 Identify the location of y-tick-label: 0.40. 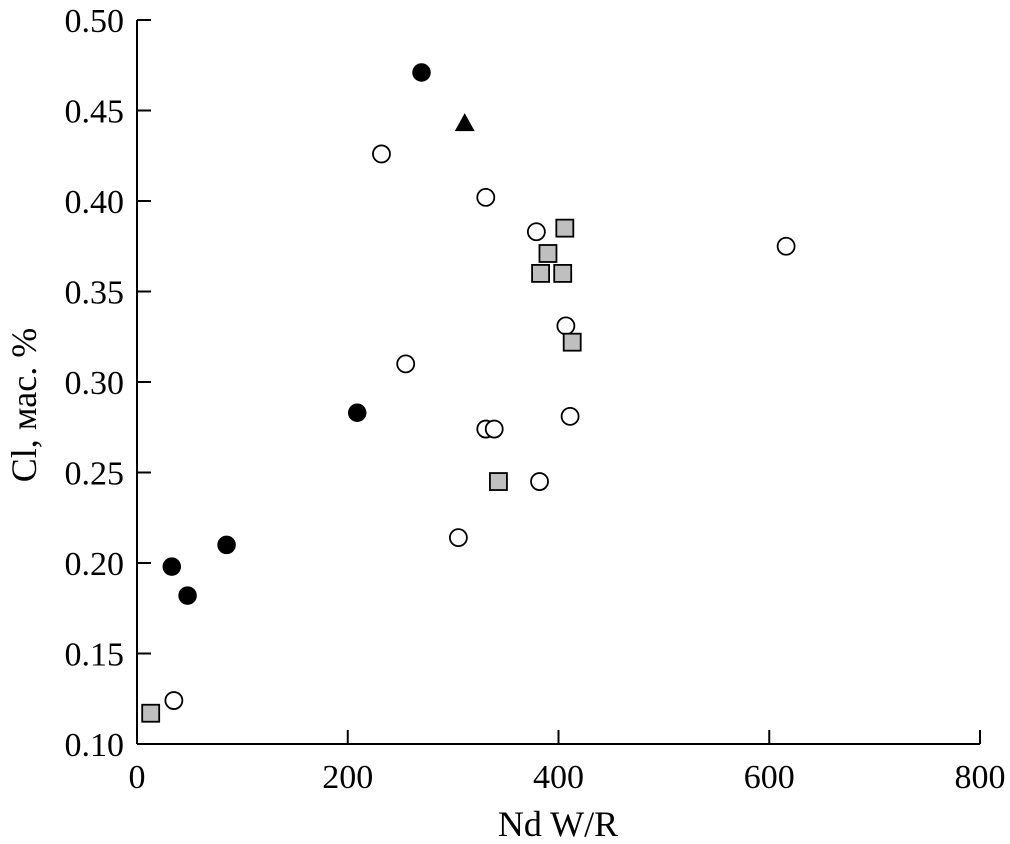
(95, 202).